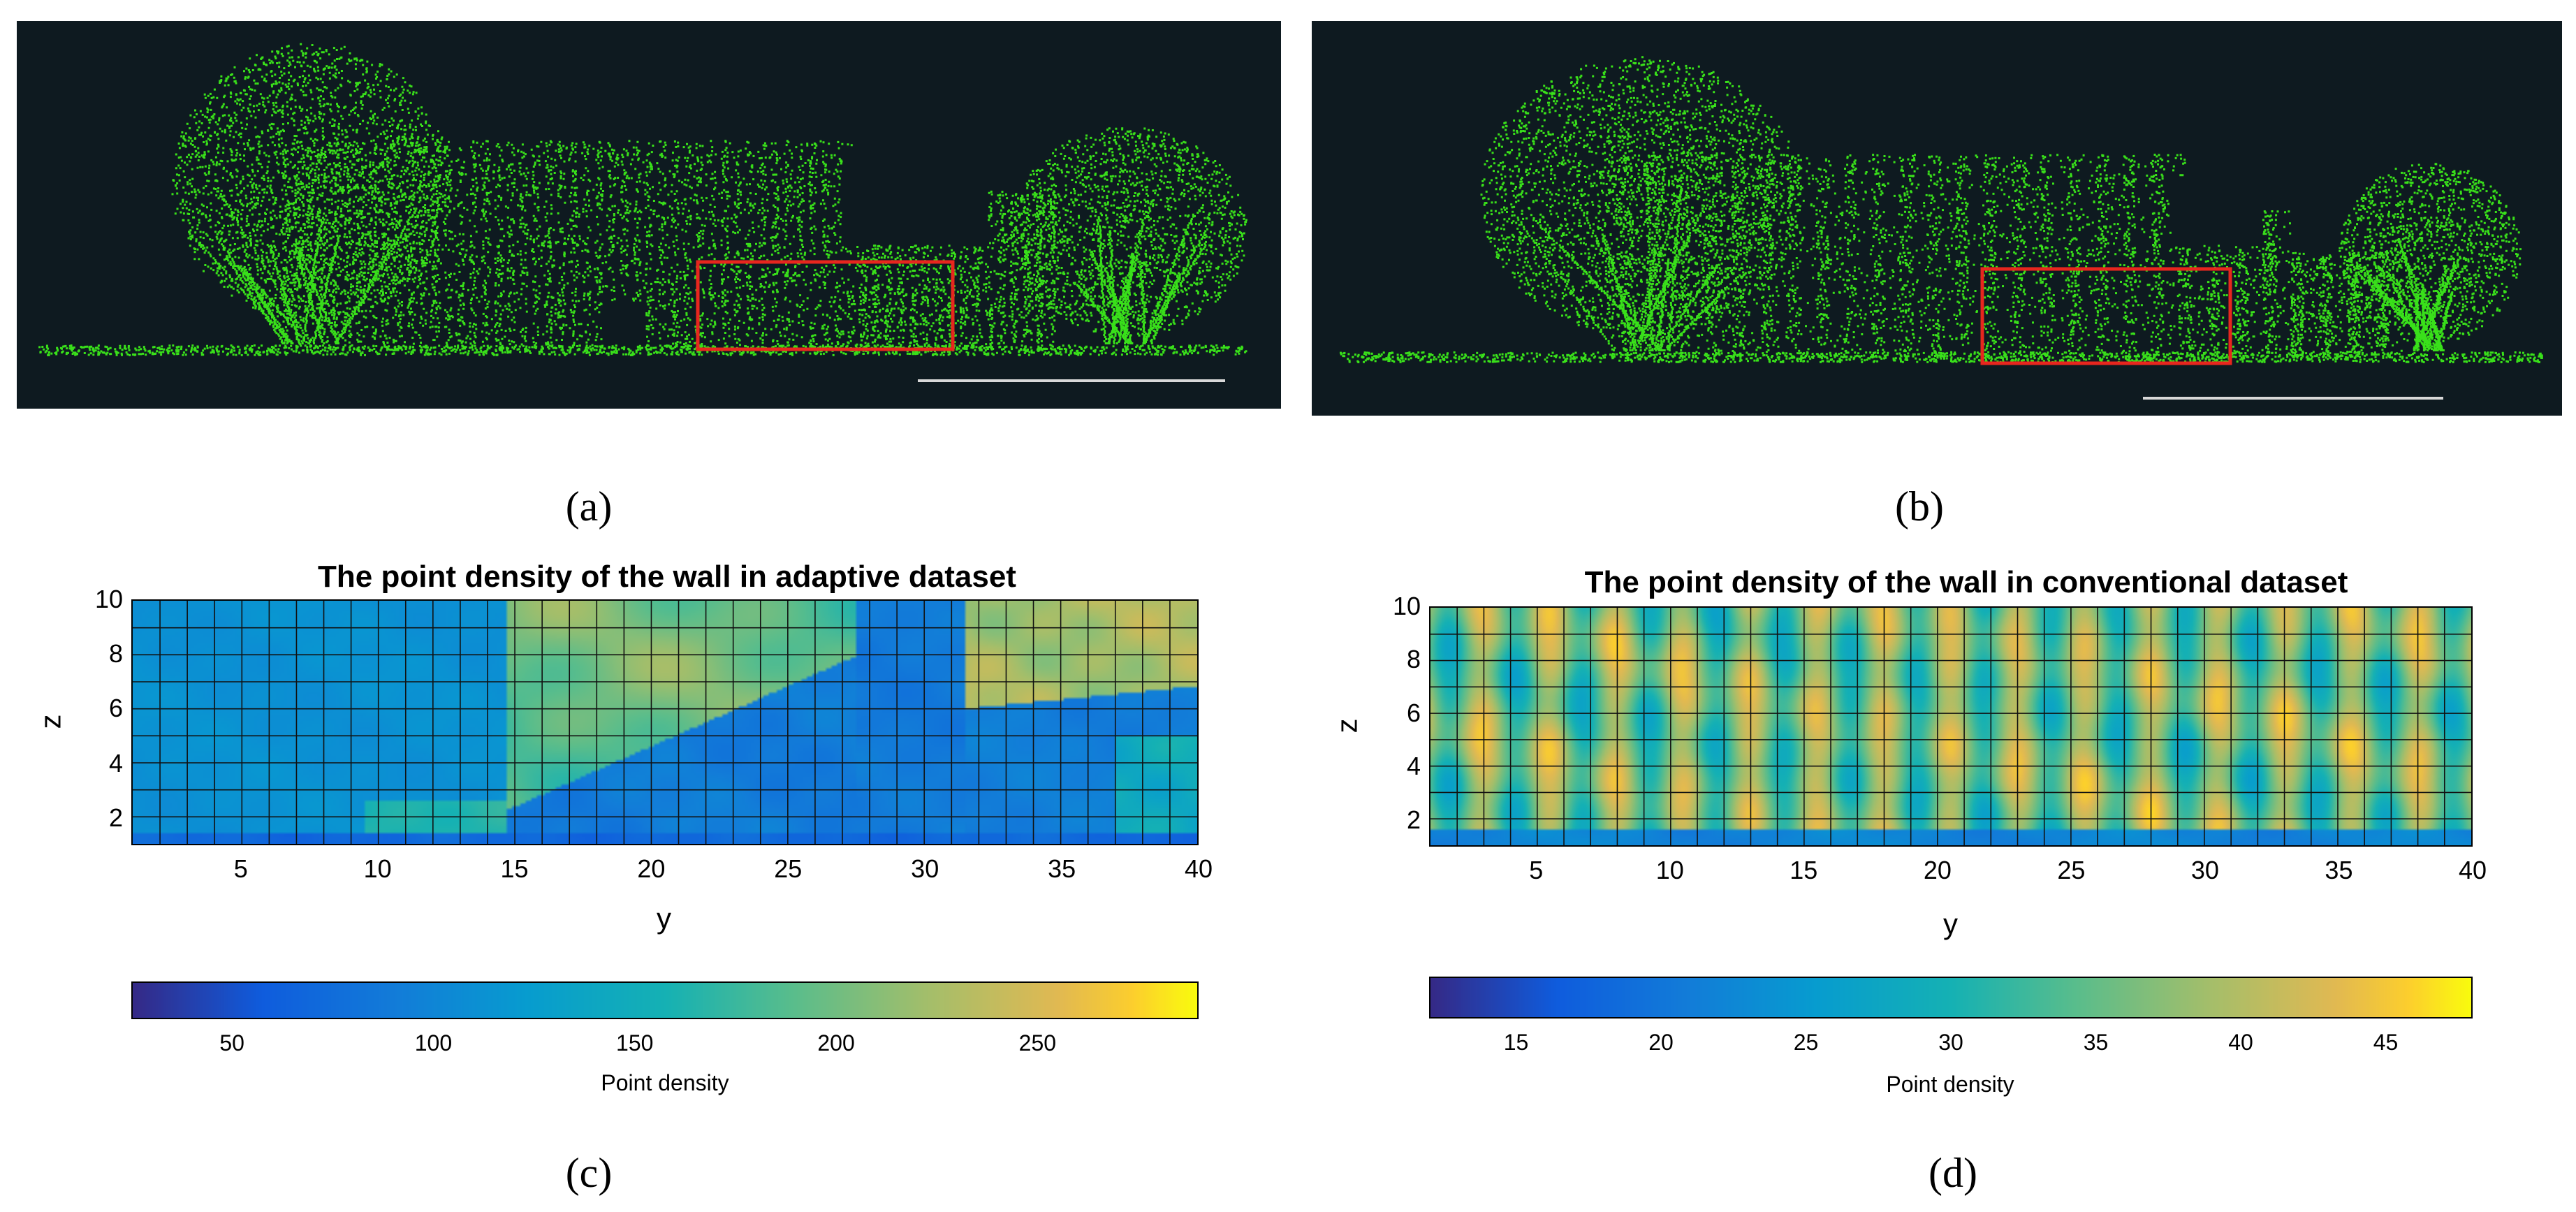  What do you see at coordinates (1920, 507) in the screenshot?
I see `caption-b: (b)` at bounding box center [1920, 507].